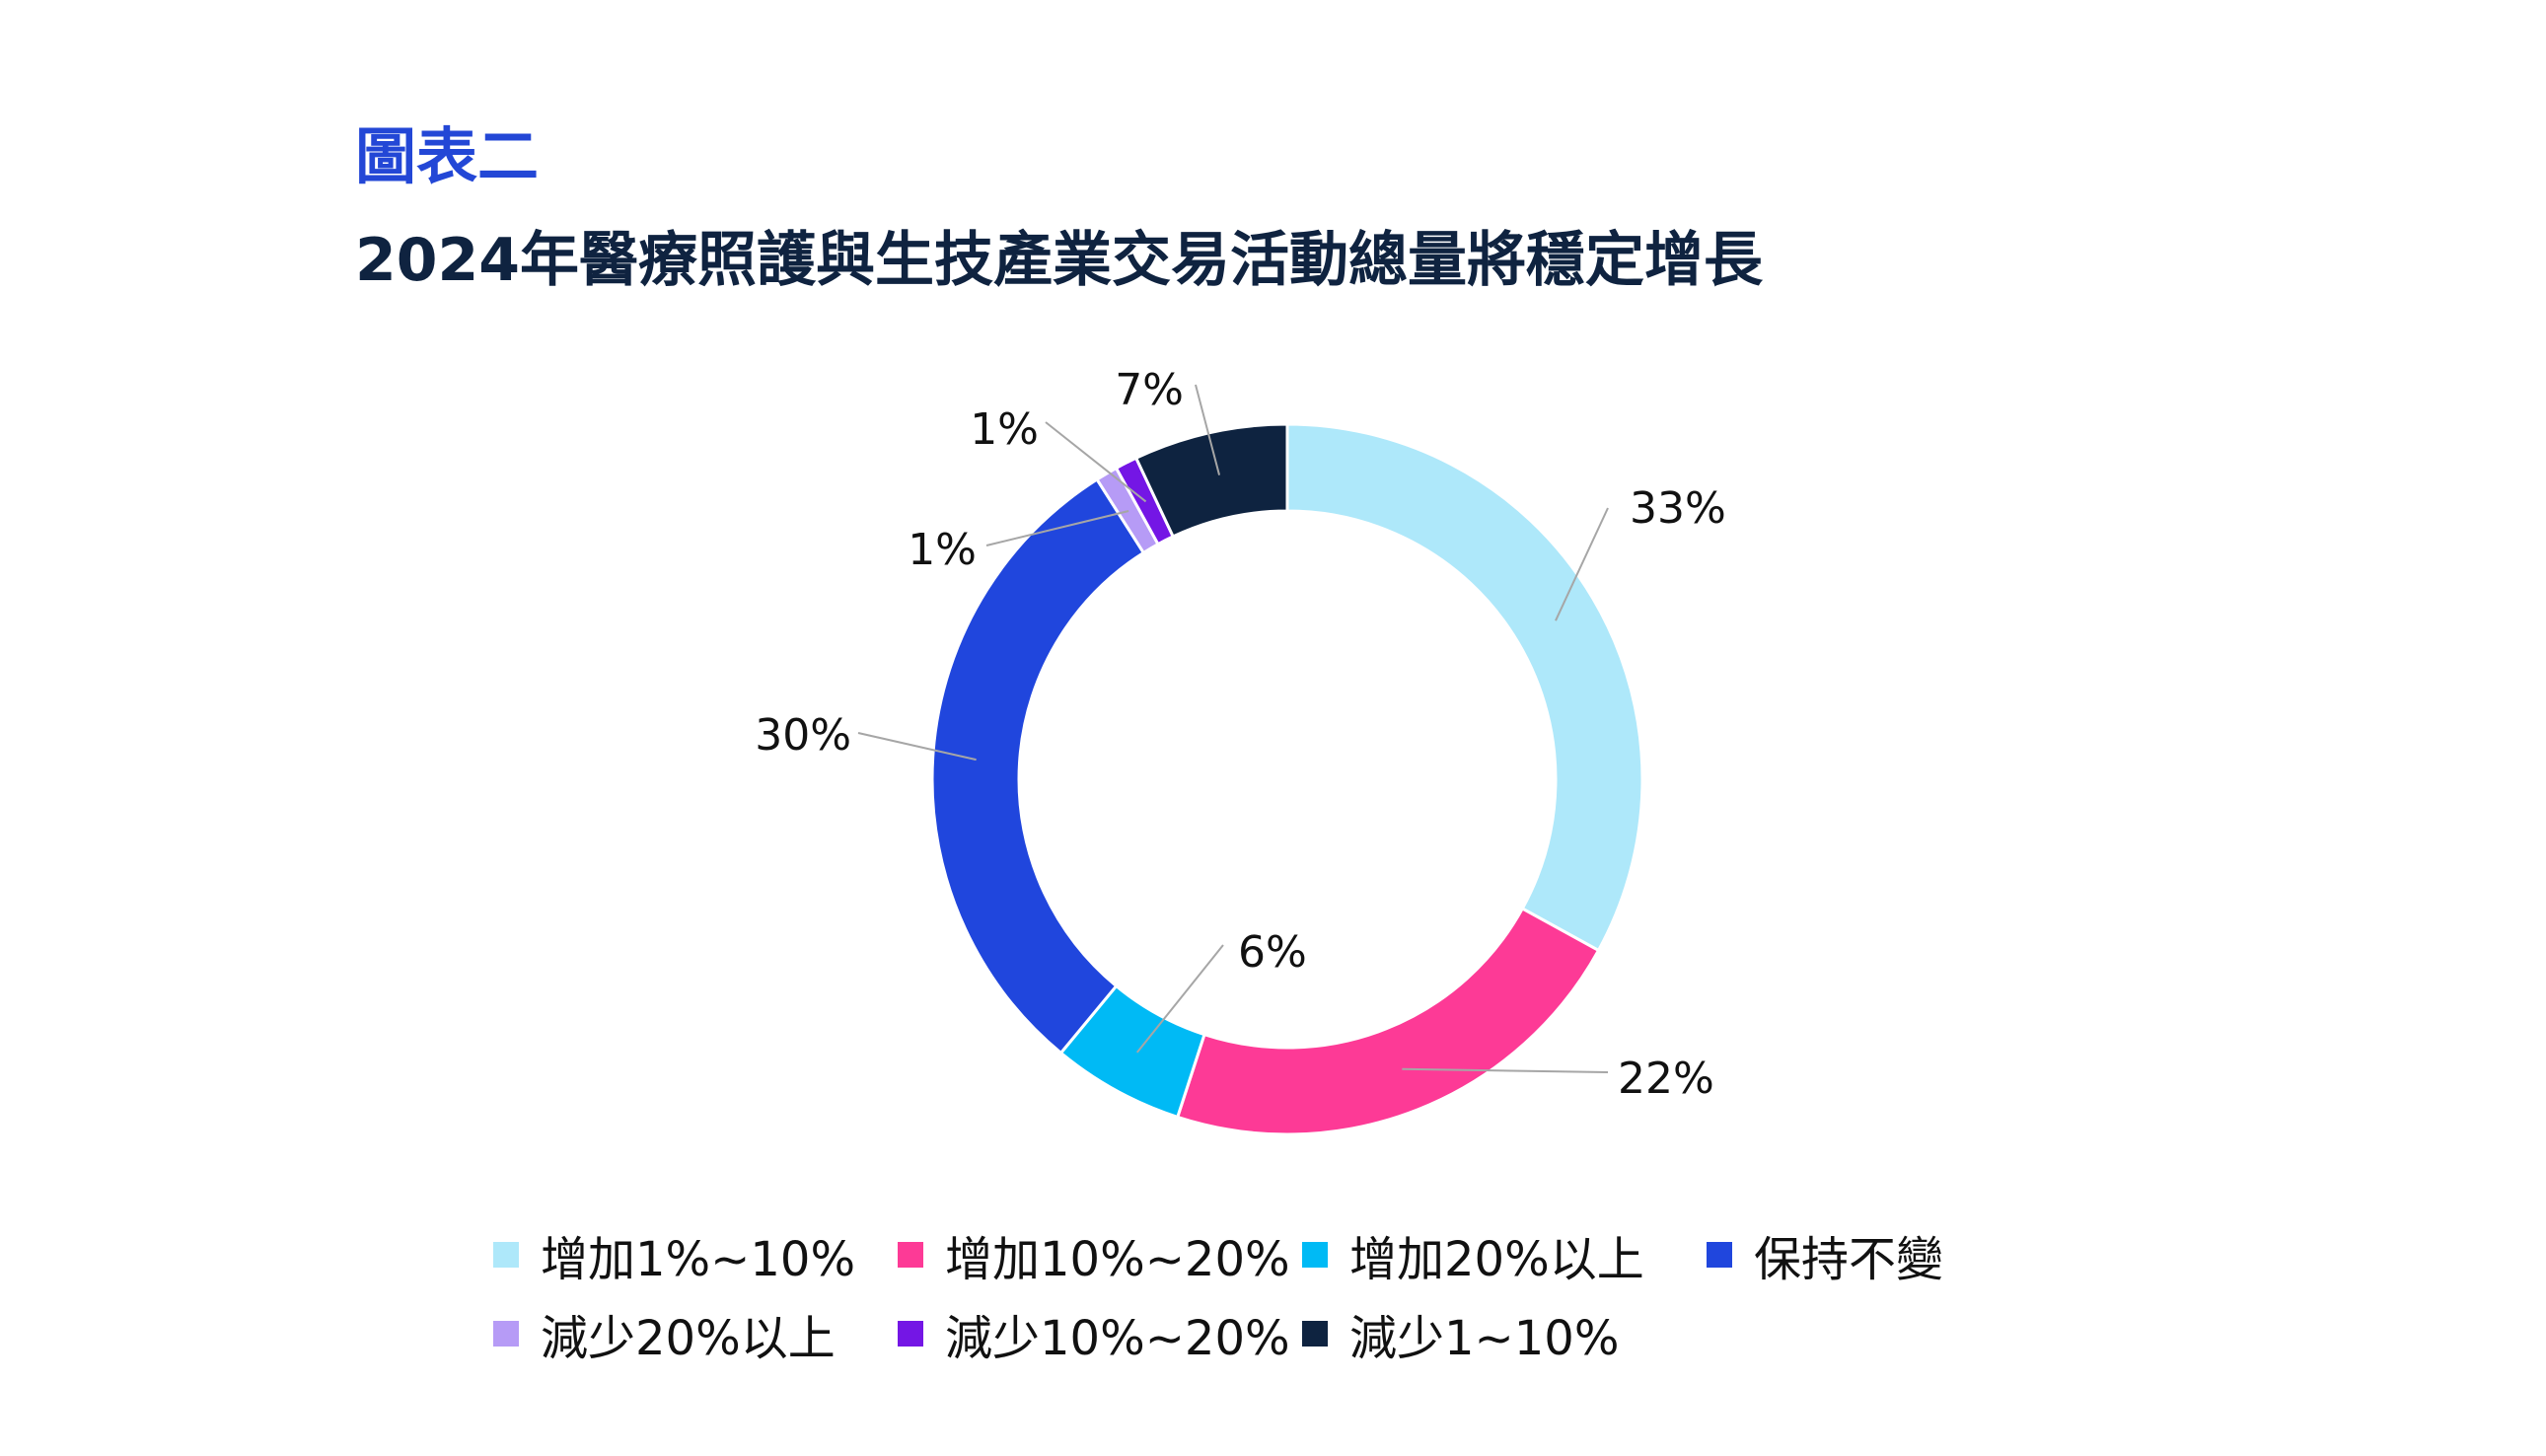 This screenshot has height=1456, width=2546. Describe the element at coordinates (1678, 508) in the screenshot. I see `data-label: 33%` at that location.